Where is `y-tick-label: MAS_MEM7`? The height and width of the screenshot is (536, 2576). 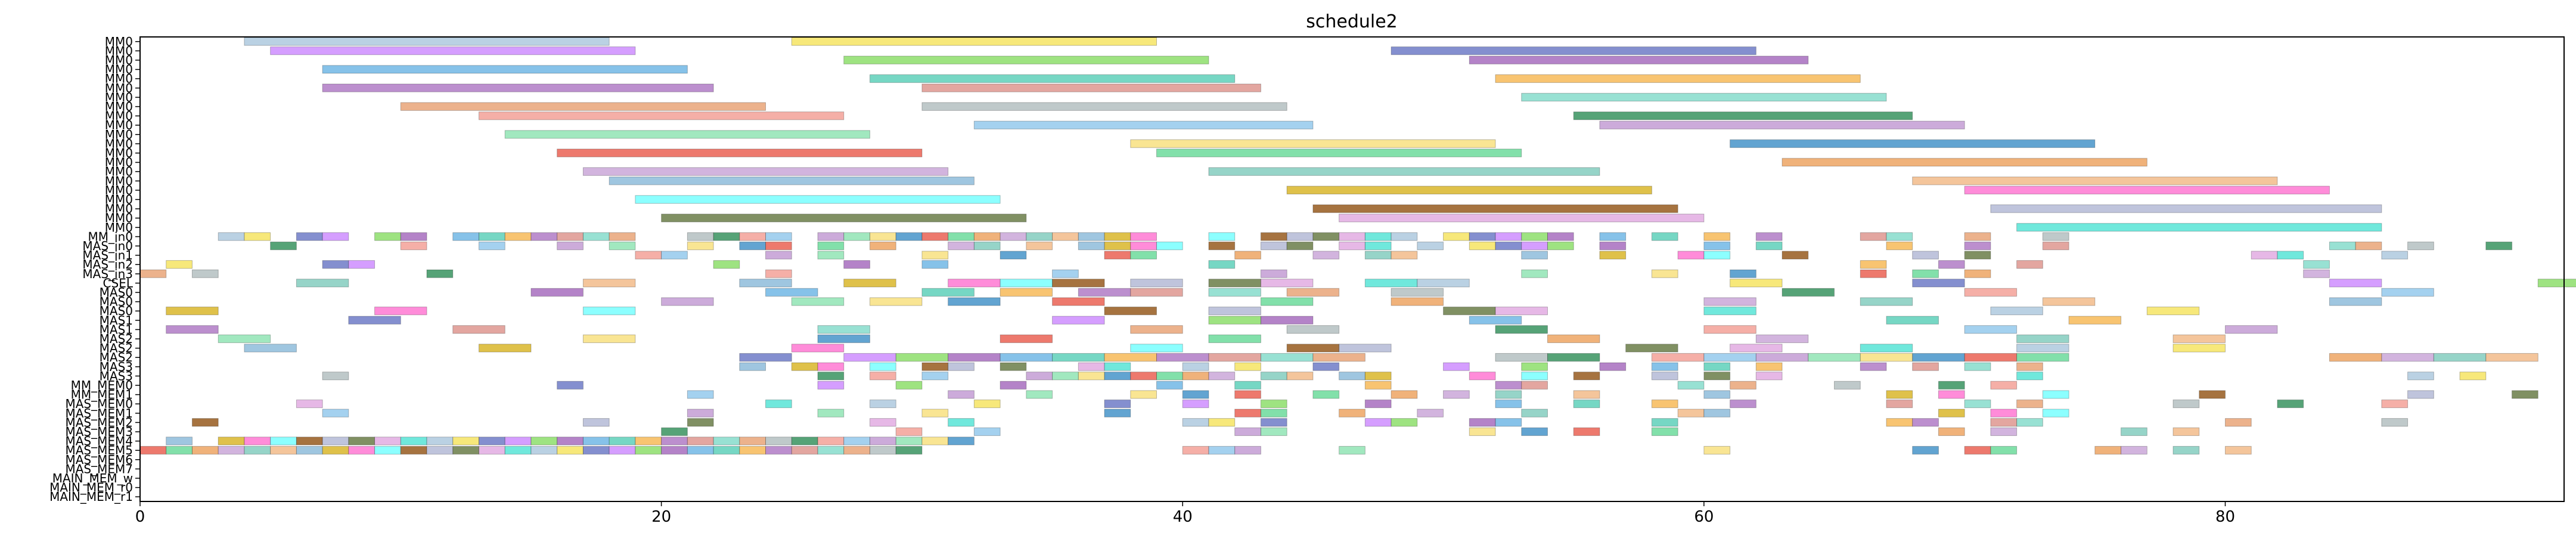 y-tick-label: MAS_MEM7 is located at coordinates (99, 469).